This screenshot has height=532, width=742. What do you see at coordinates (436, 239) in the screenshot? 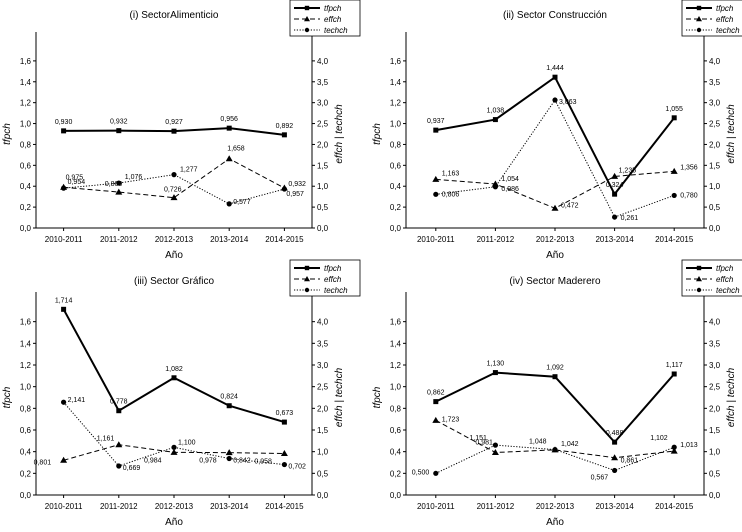
I see `x-tick-label: 2010-2011` at bounding box center [436, 239].